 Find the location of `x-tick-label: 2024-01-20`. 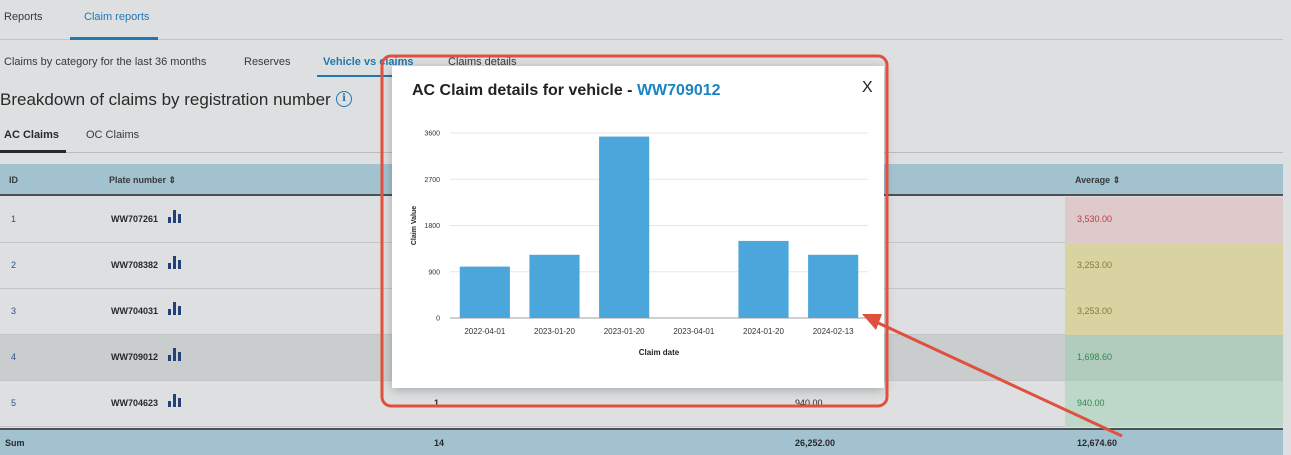

x-tick-label: 2024-01-20 is located at coordinates (763, 331).